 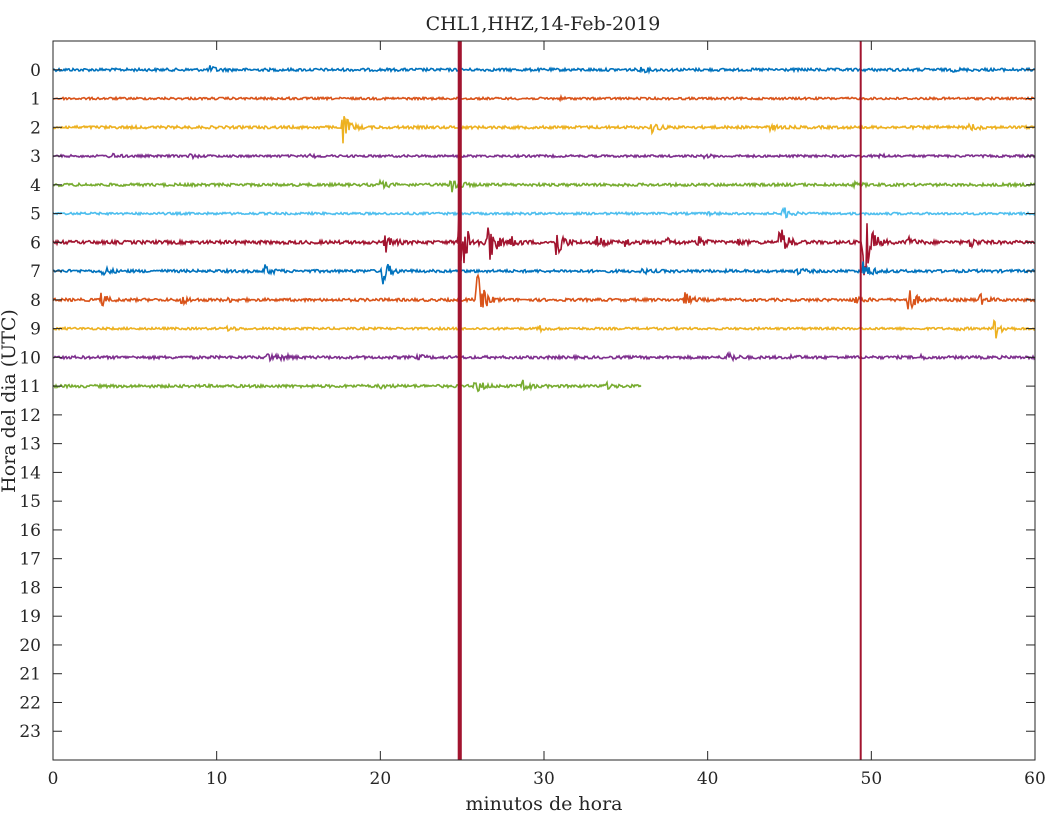 I want to click on y-tick-label-15: 15, so click(x=30, y=502).